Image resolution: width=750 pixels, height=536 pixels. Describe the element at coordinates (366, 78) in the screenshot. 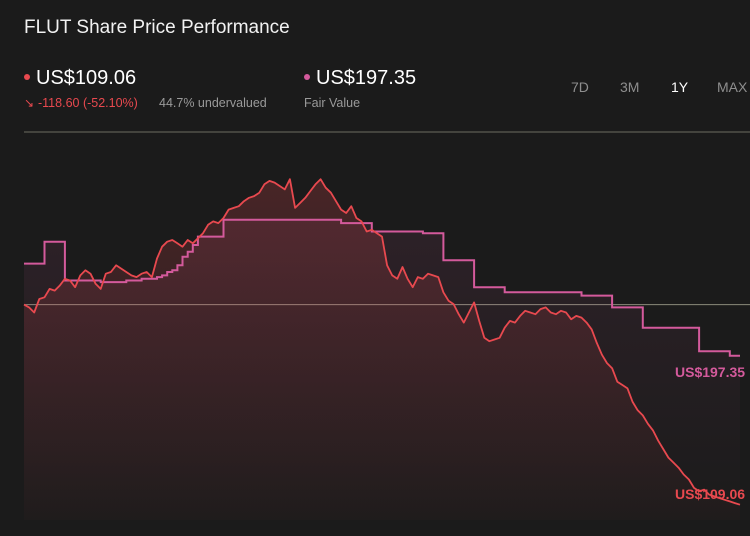

I see `fair-value-price: US$197.35` at that location.